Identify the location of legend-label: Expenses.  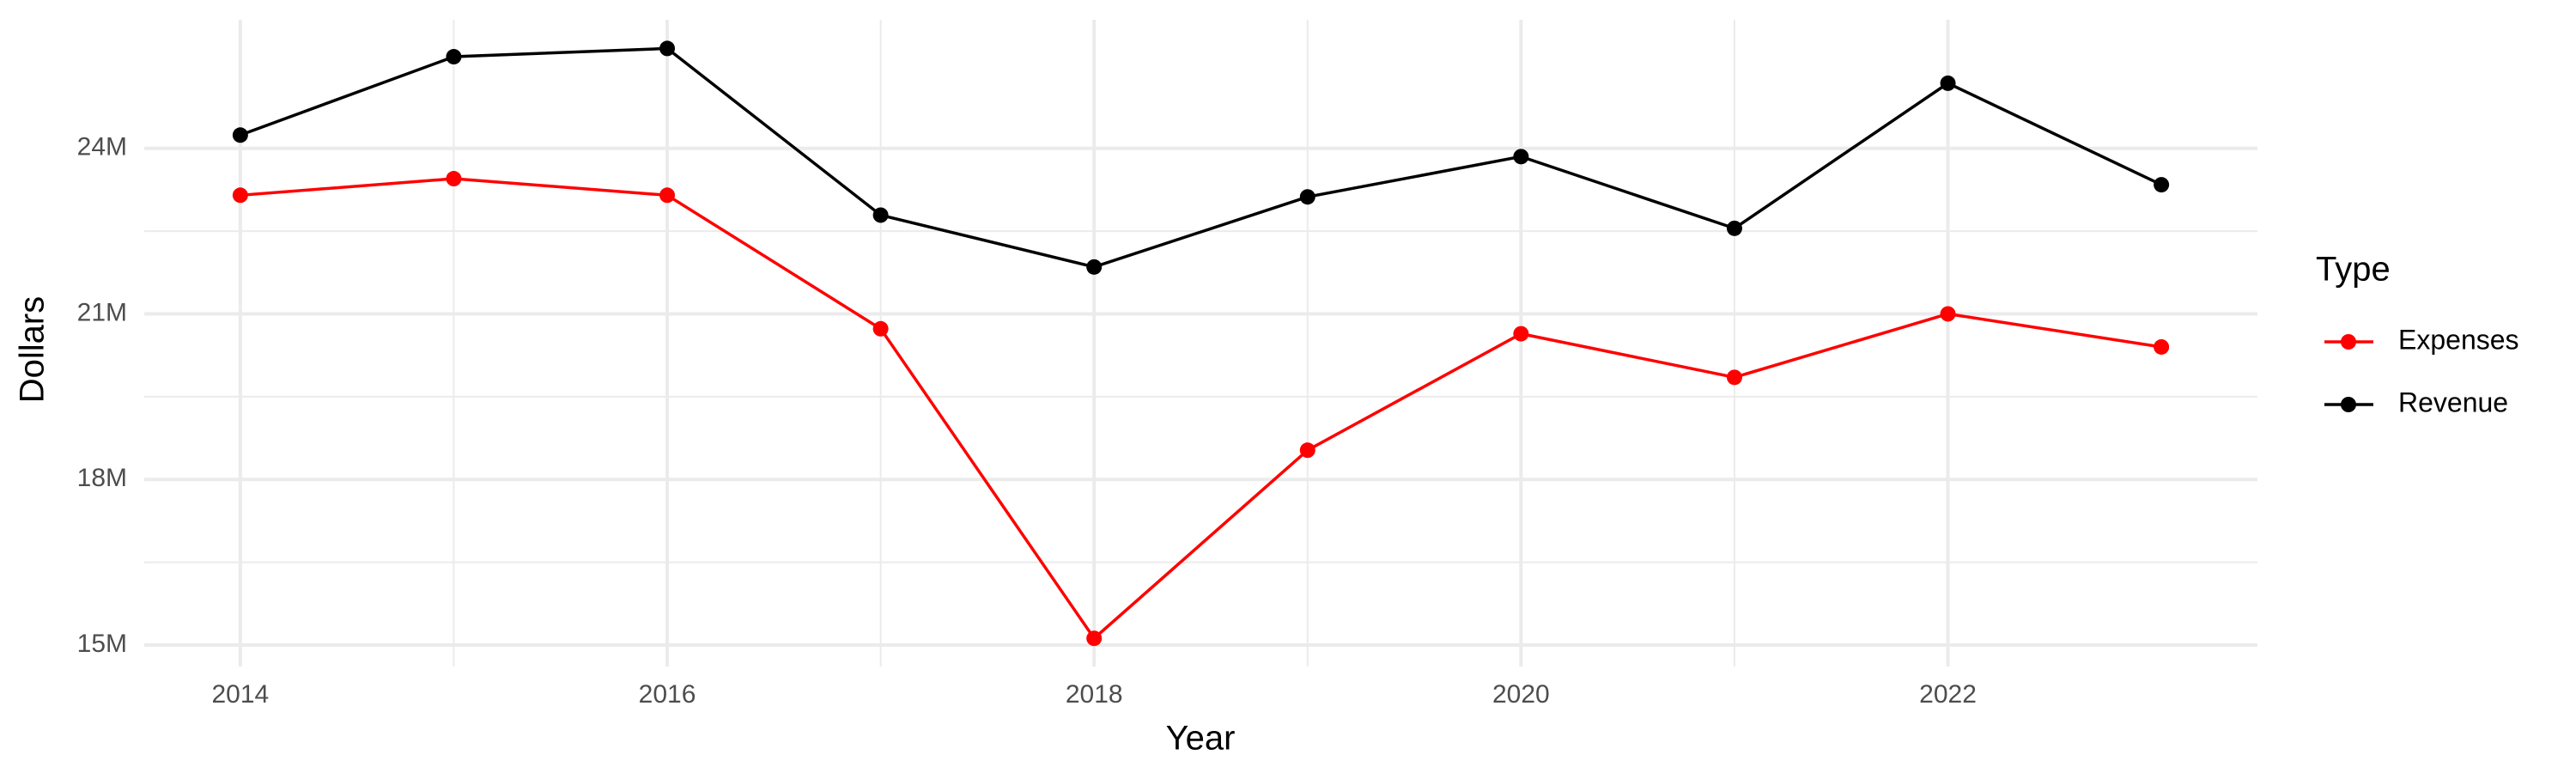
(2458, 339).